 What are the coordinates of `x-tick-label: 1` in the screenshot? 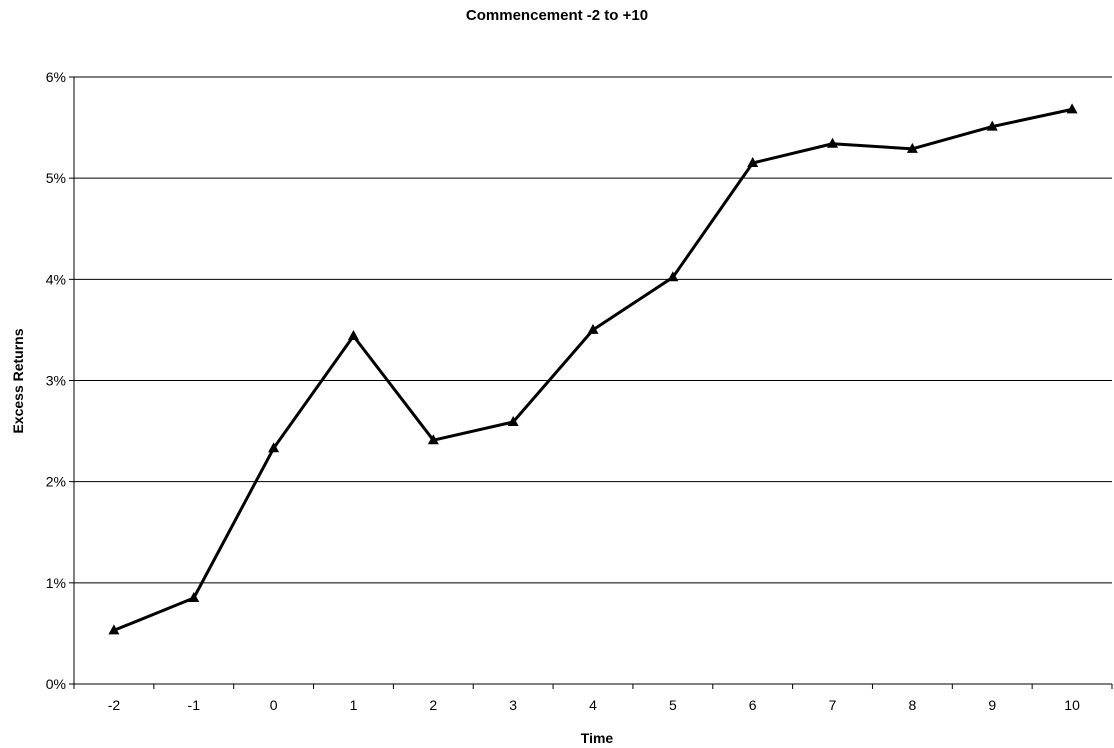 It's located at (354, 705).